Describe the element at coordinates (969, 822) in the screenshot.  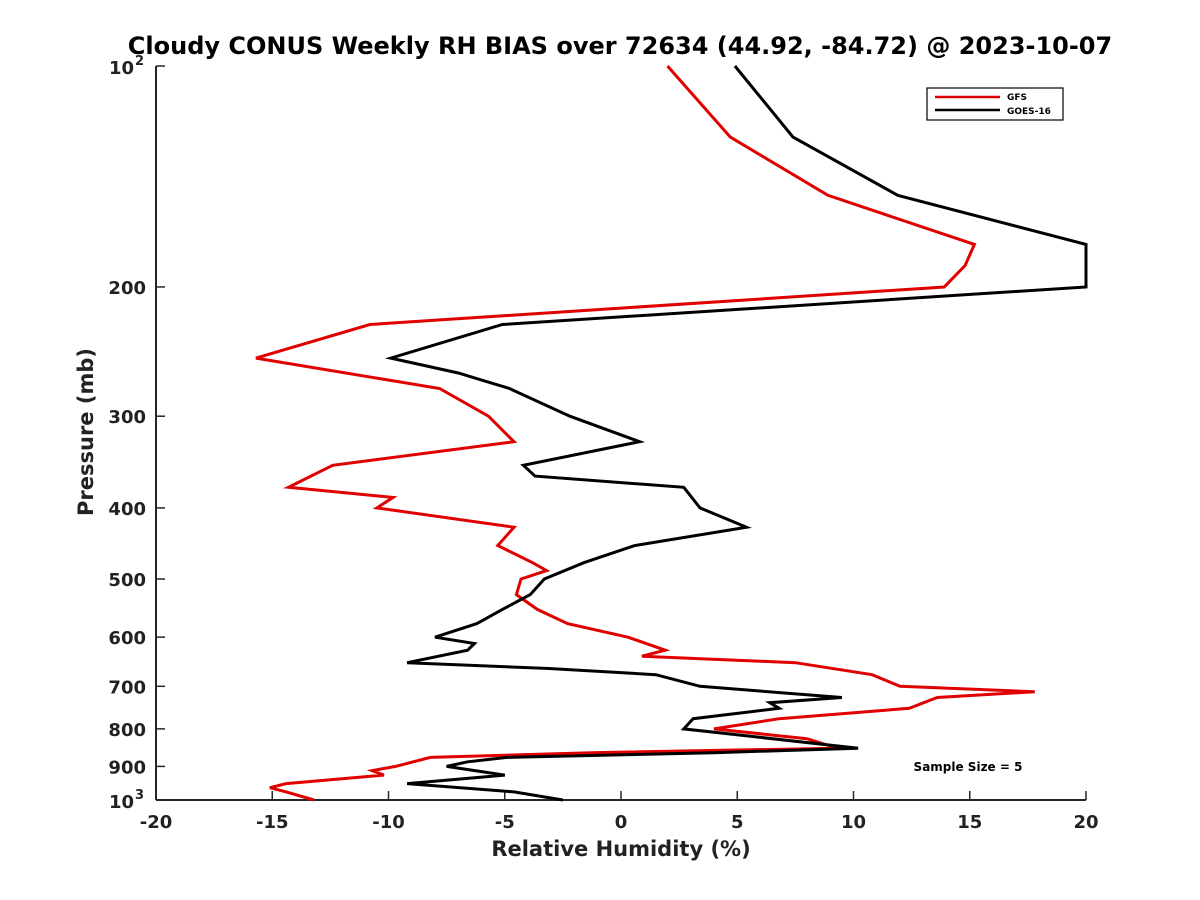
I see `x-tick-label: 15` at that location.